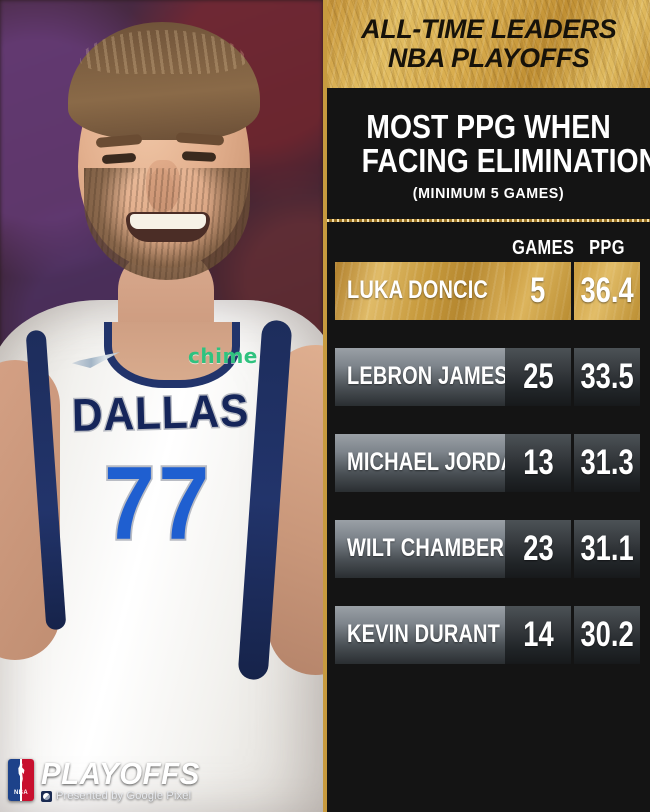 The width and height of the screenshot is (650, 812). Describe the element at coordinates (21, 773) in the screenshot. I see `player-silhouette-icon` at that location.